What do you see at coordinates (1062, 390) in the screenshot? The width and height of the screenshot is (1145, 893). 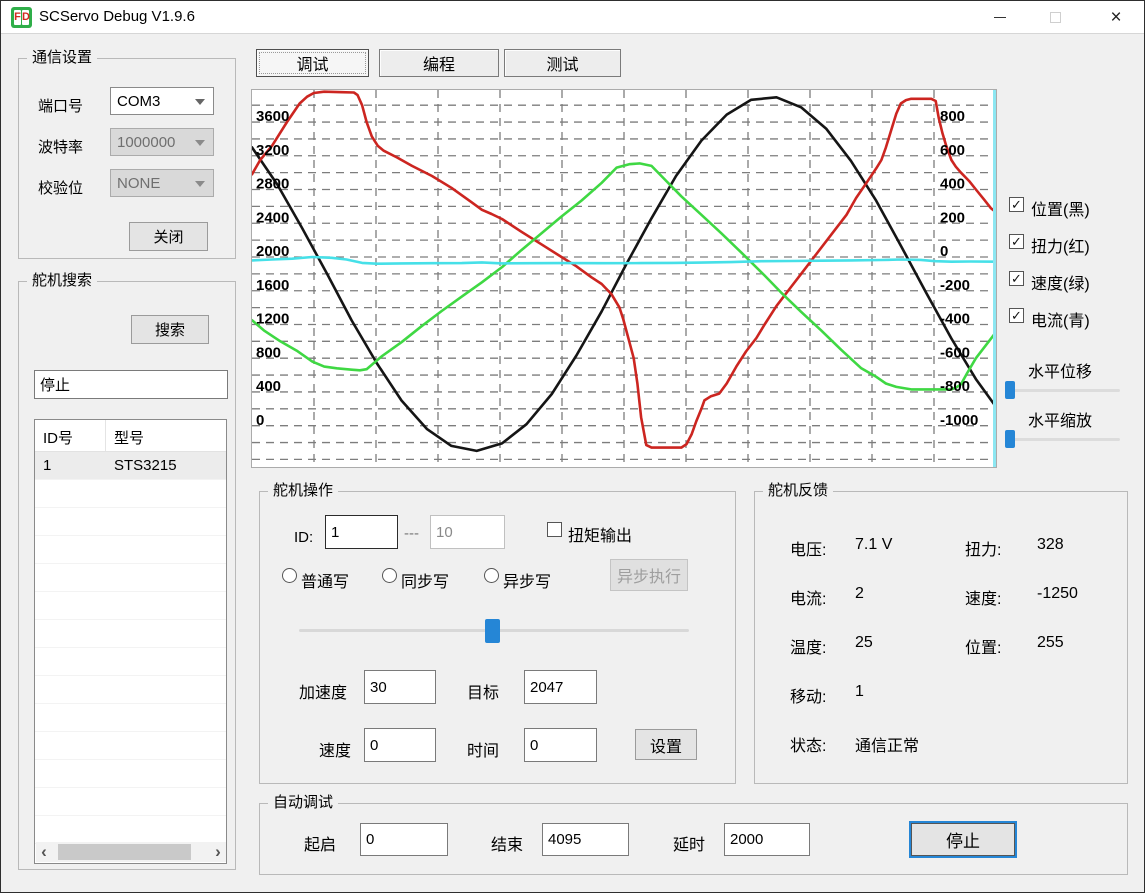 I see `h-offset-slider-track` at bounding box center [1062, 390].